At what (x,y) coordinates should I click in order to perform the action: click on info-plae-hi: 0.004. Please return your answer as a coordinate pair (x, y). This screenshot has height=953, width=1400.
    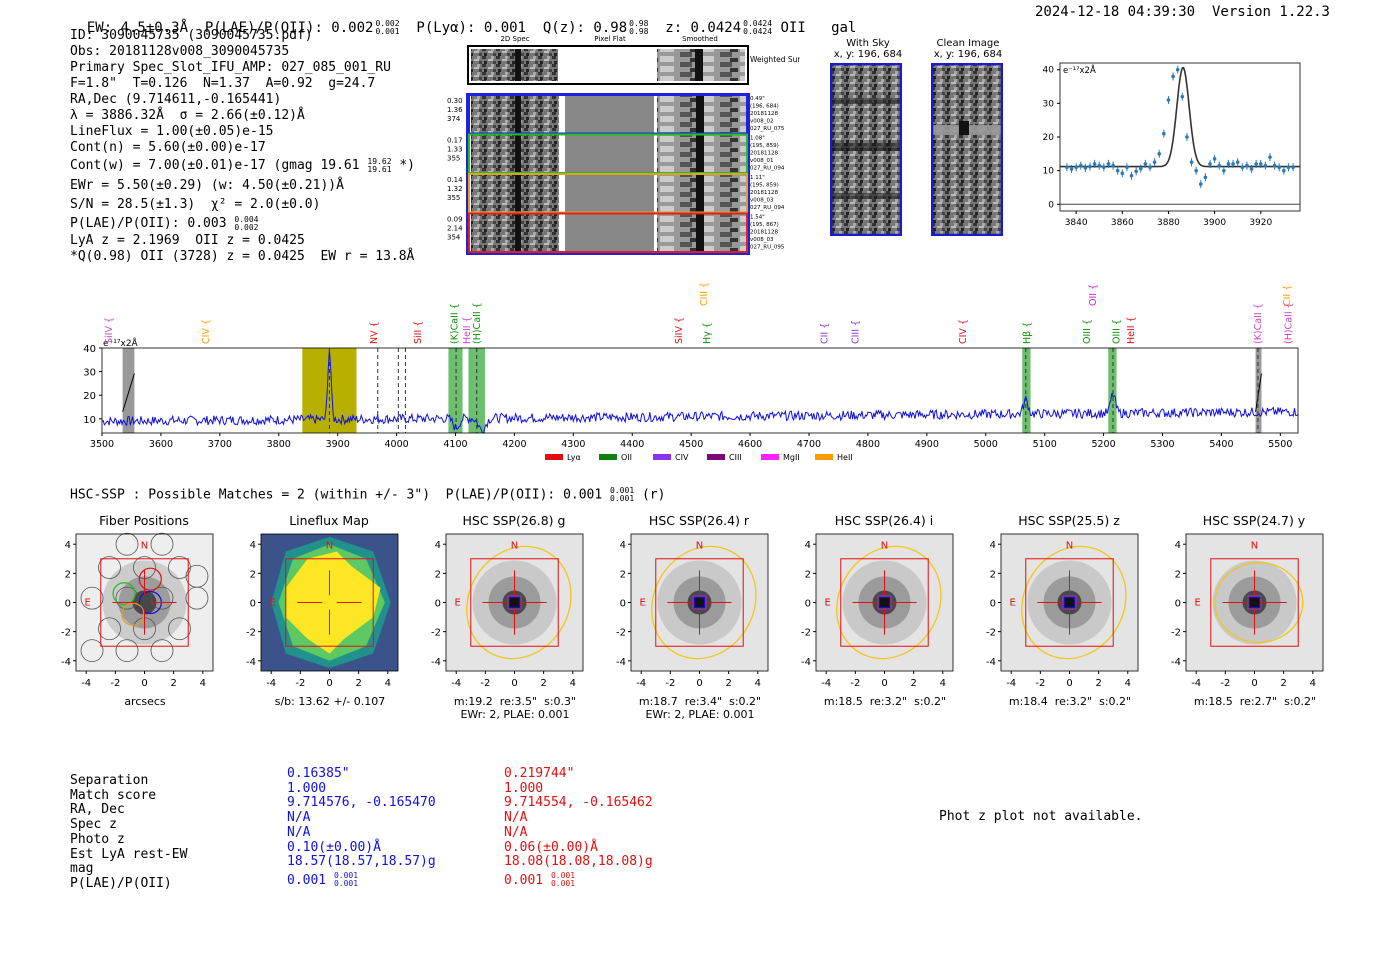
    Looking at the image, I should click on (246, 219).